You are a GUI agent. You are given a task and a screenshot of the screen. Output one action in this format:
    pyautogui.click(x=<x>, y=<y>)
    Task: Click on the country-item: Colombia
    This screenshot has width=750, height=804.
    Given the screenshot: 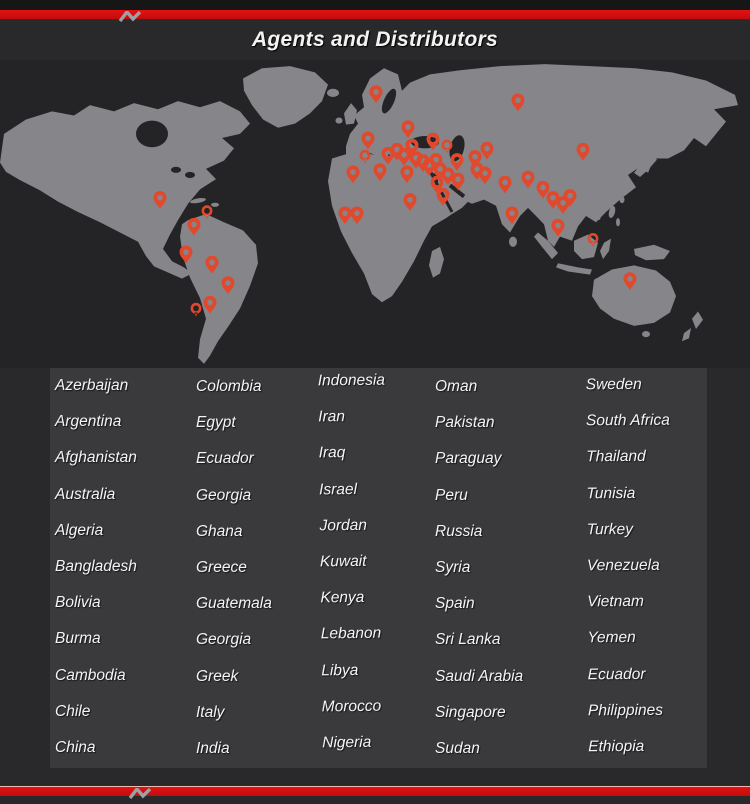 What is the action you would take?
    pyautogui.click(x=229, y=387)
    